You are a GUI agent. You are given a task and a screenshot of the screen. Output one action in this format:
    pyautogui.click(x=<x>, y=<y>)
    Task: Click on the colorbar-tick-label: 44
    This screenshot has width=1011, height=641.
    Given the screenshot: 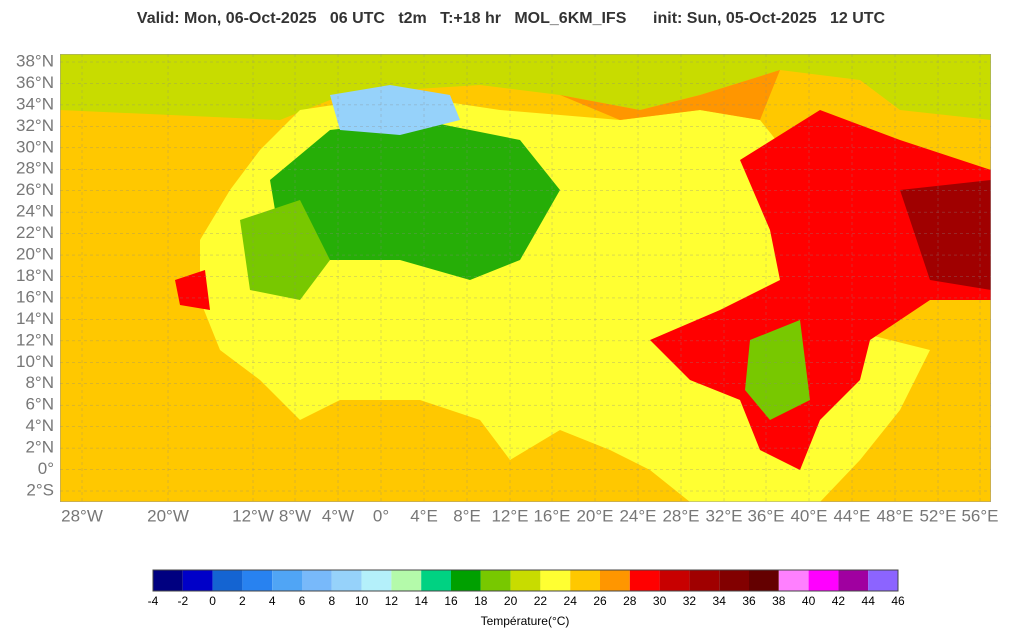 What is the action you would take?
    pyautogui.click(x=869, y=601)
    